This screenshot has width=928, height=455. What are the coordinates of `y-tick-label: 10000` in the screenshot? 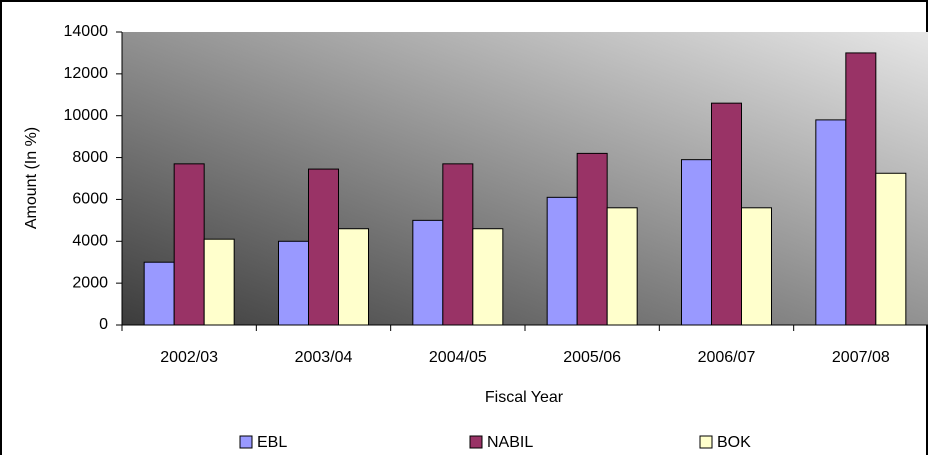 It's located at (86, 115).